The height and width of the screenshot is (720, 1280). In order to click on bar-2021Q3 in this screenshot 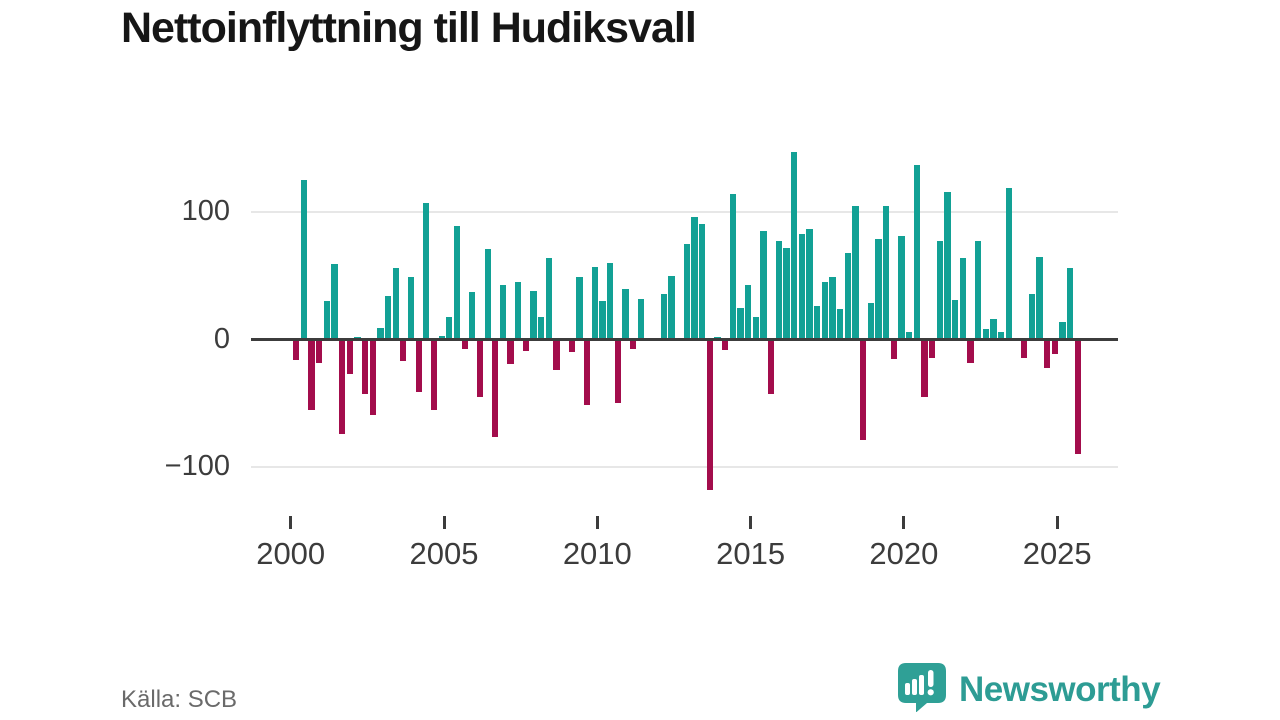, I will do `click(955, 320)`.